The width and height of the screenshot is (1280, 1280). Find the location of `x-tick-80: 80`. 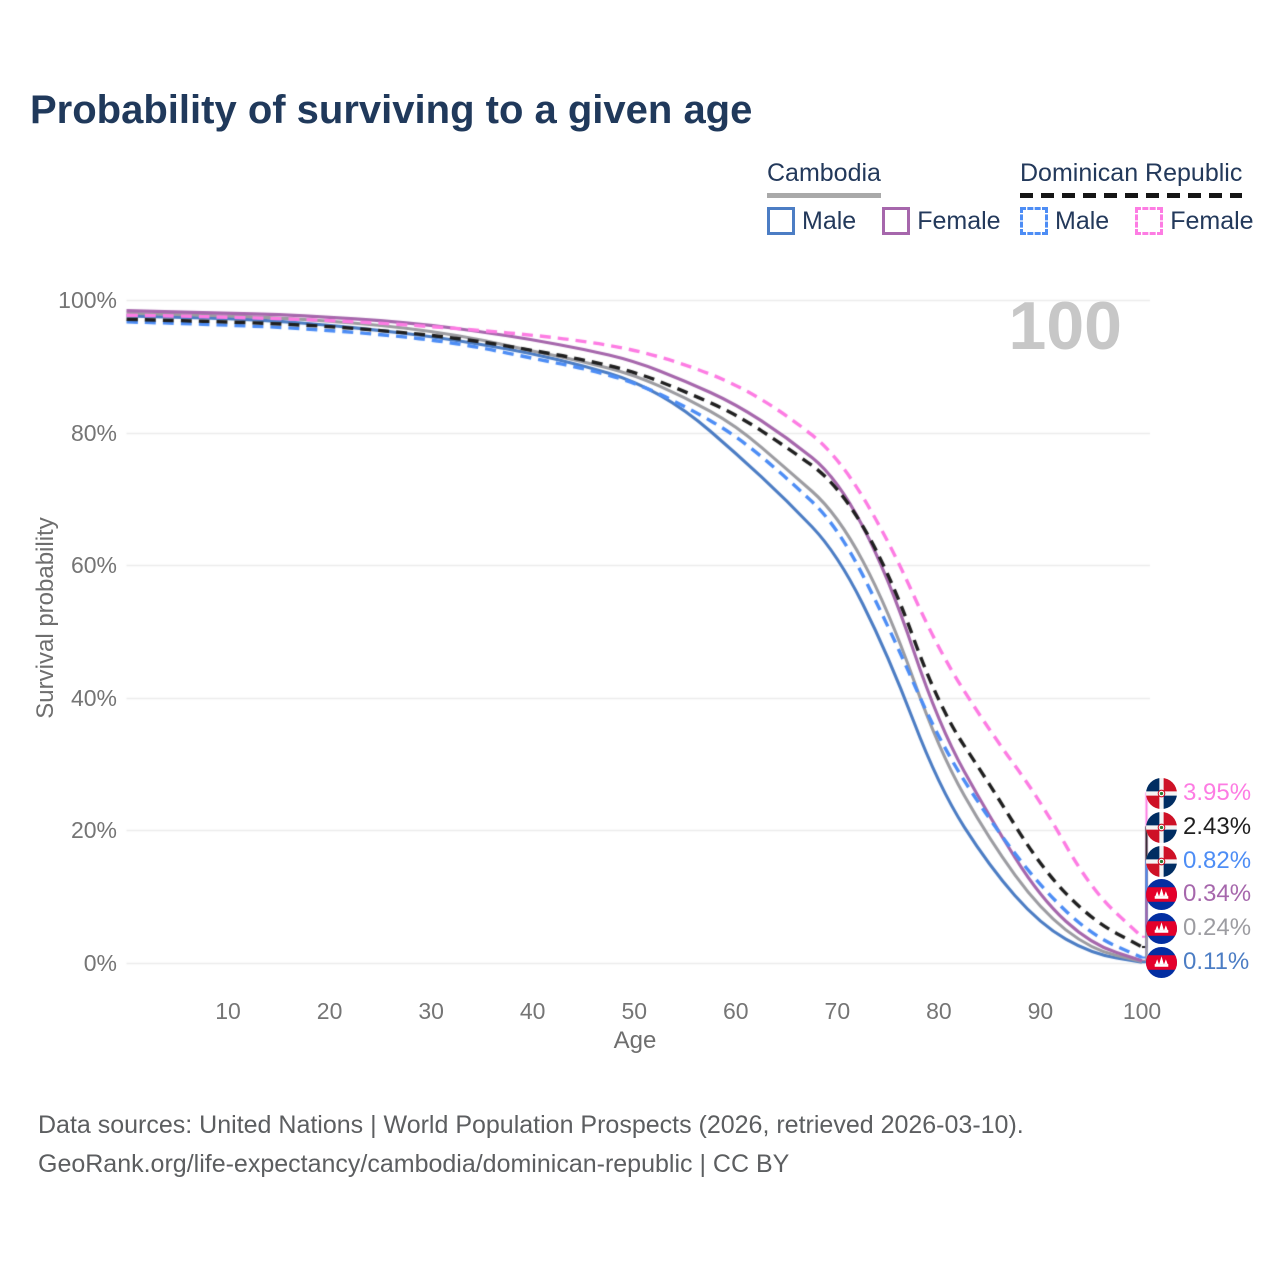

x-tick-80: 80 is located at coordinates (939, 1011).